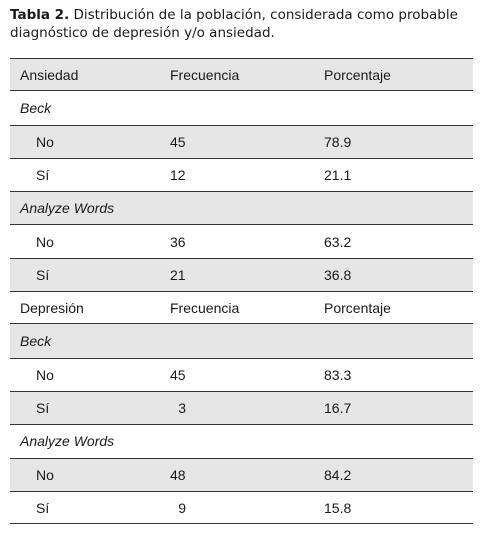  What do you see at coordinates (241, 407) in the screenshot?
I see `table-row: Sí 3 16.7` at bounding box center [241, 407].